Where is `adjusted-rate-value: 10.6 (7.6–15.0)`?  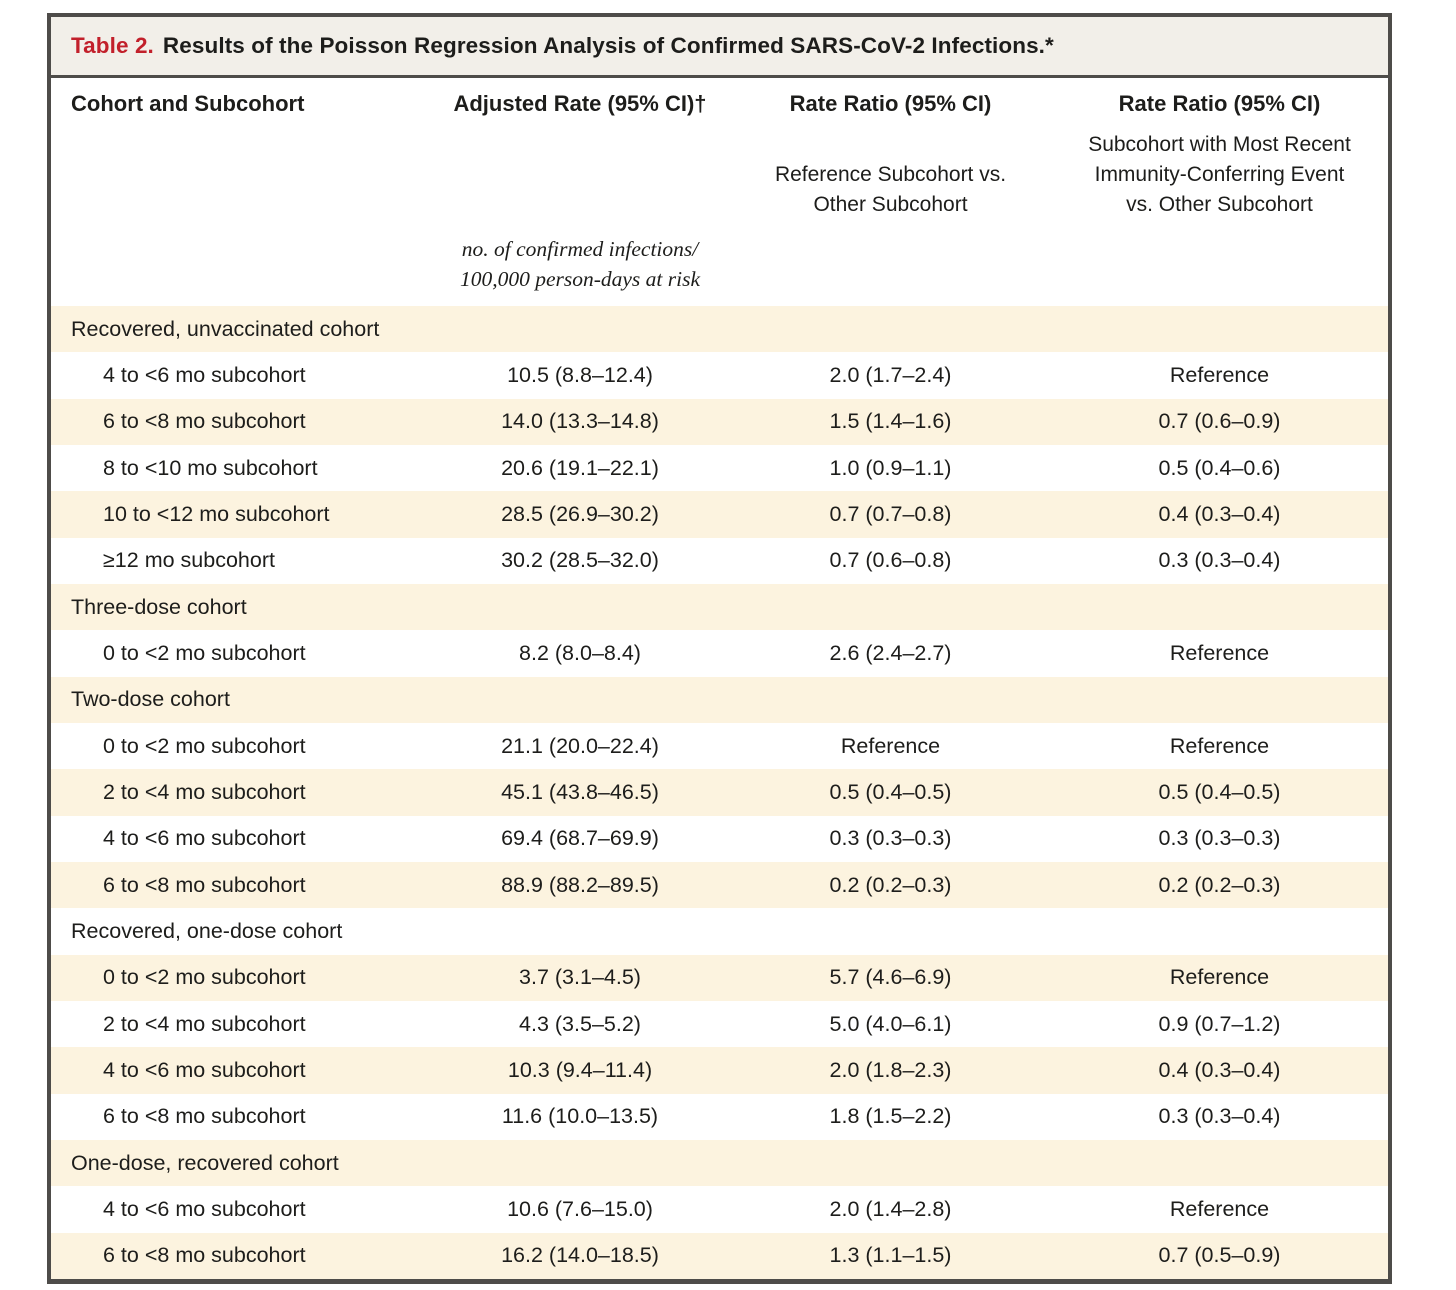 adjusted-rate-value: 10.6 (7.6–15.0) is located at coordinates (580, 1208).